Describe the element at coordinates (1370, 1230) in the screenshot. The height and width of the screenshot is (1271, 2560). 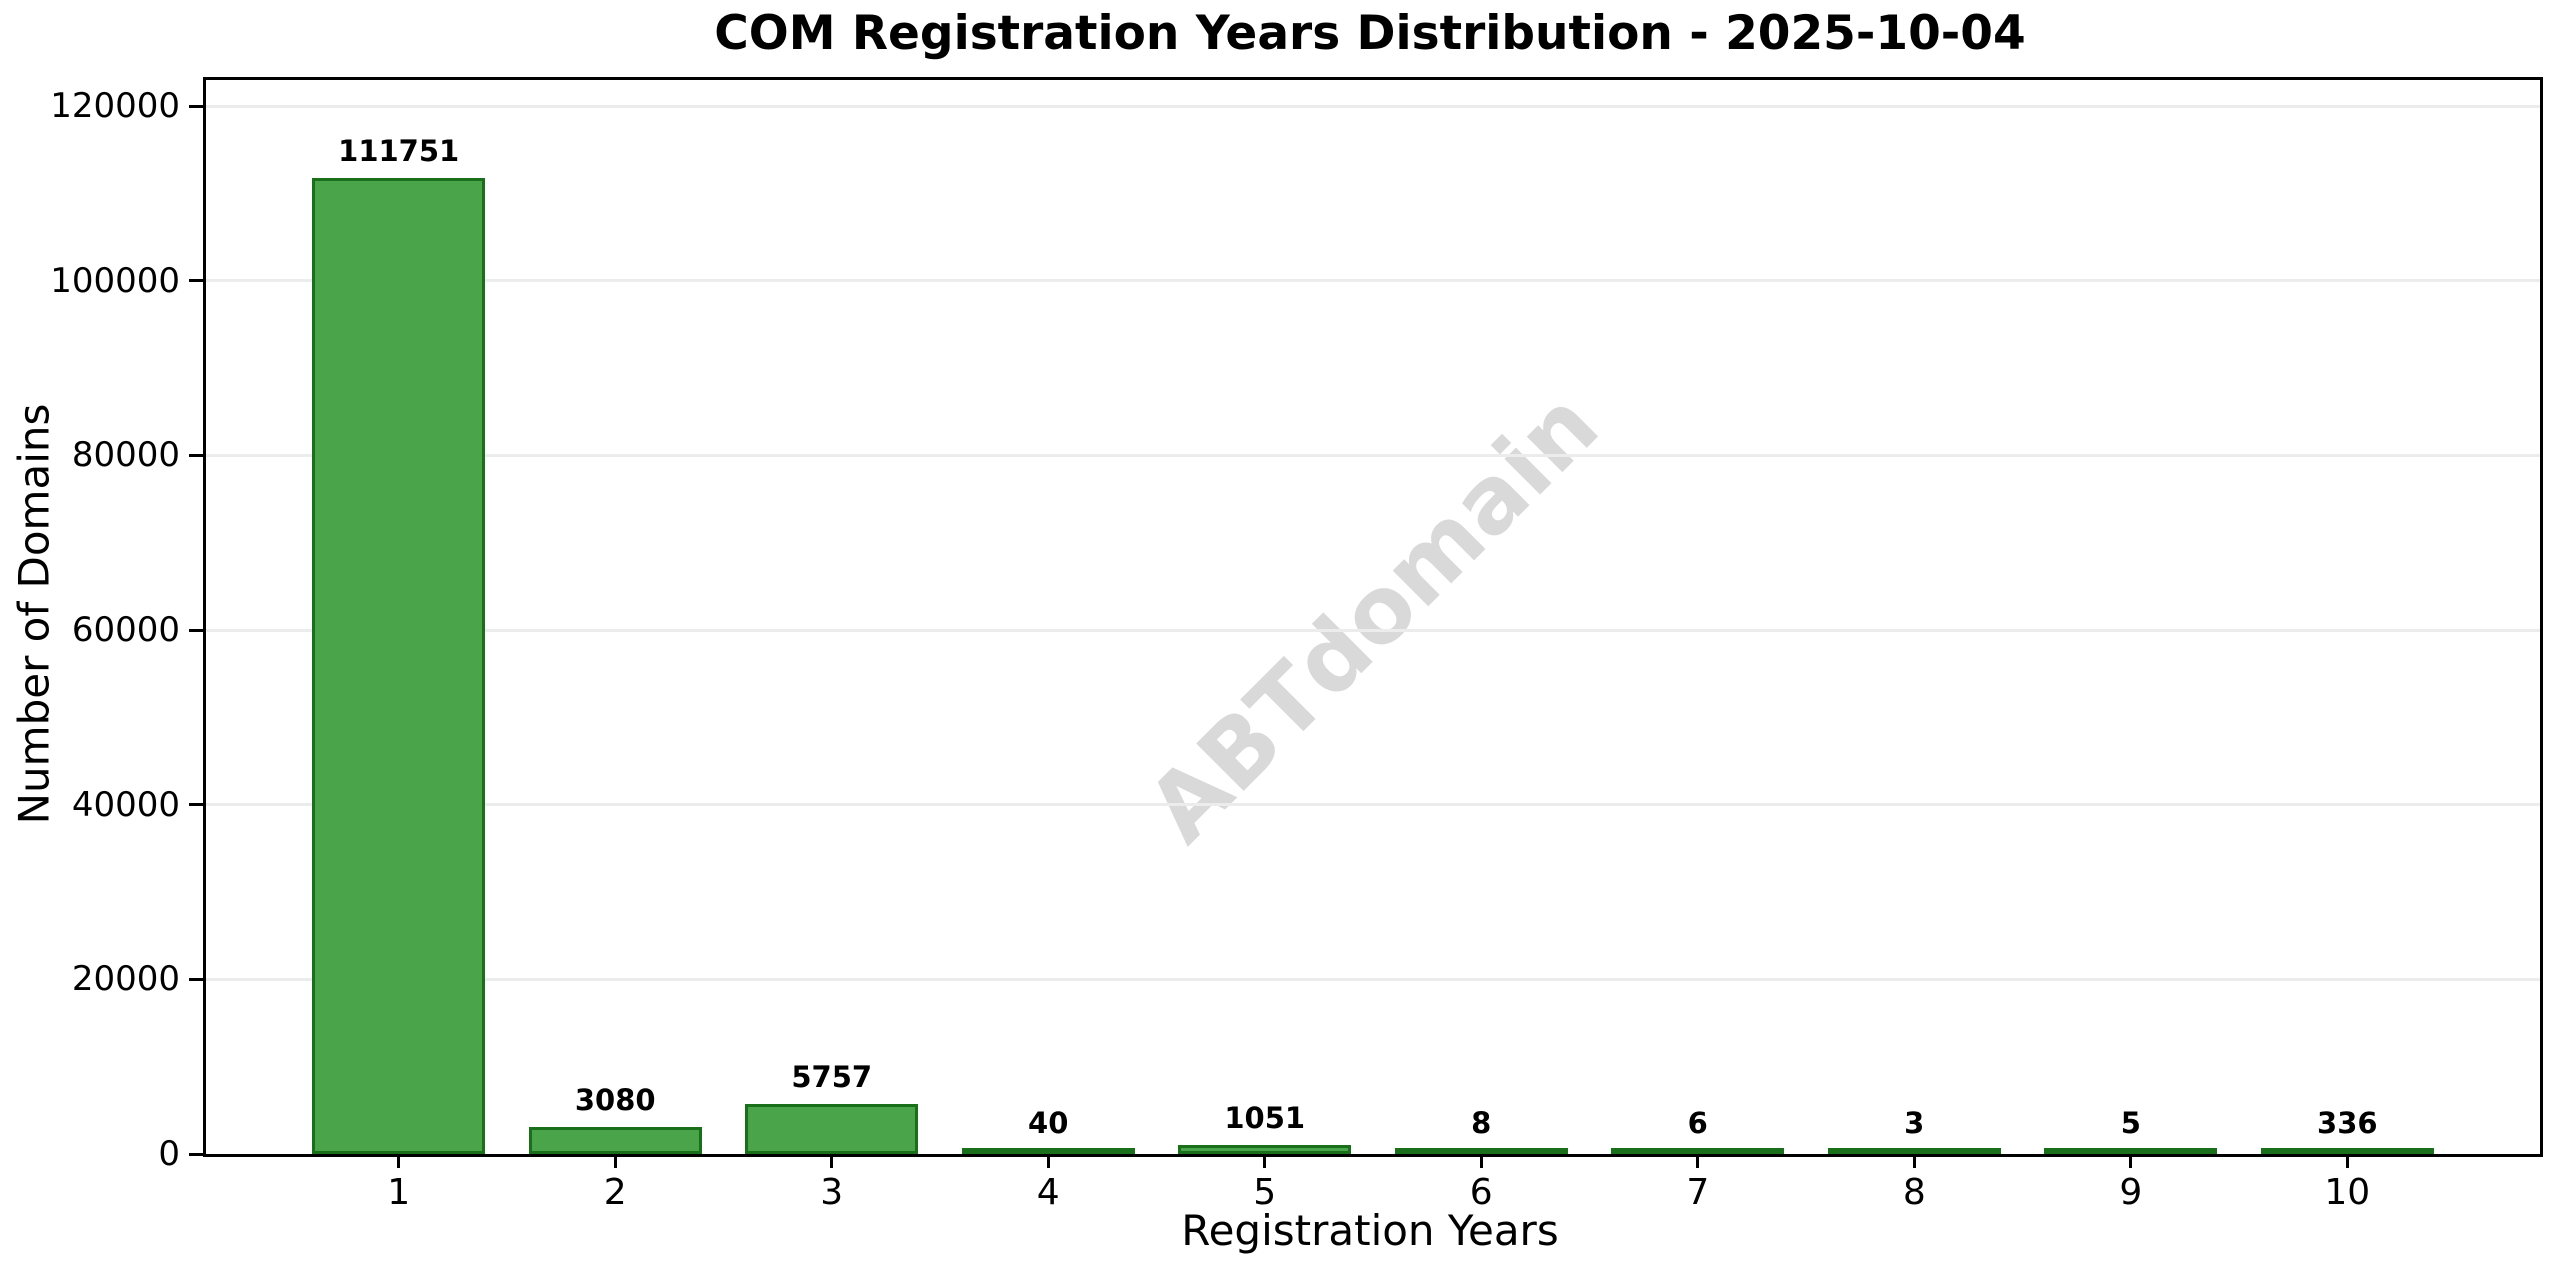
I see `x-axis-label: Registration Years` at that location.